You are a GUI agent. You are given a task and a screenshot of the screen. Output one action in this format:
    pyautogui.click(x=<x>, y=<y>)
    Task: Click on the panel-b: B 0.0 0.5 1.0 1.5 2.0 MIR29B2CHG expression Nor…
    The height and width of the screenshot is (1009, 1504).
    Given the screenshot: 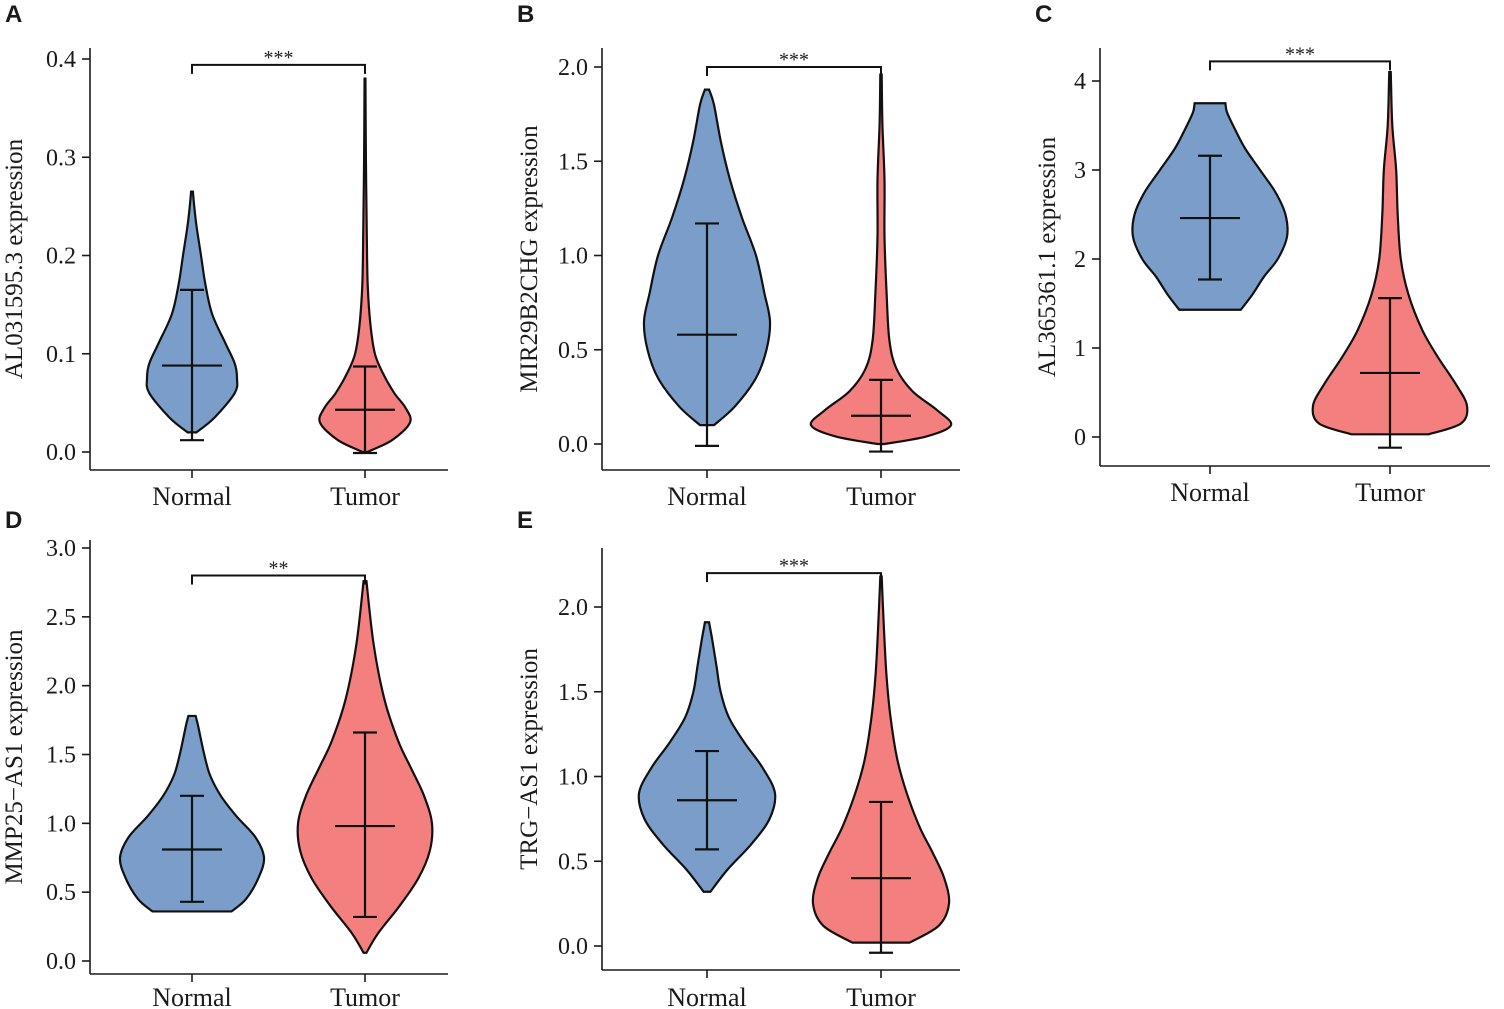 What is the action you would take?
    pyautogui.click(x=738, y=256)
    